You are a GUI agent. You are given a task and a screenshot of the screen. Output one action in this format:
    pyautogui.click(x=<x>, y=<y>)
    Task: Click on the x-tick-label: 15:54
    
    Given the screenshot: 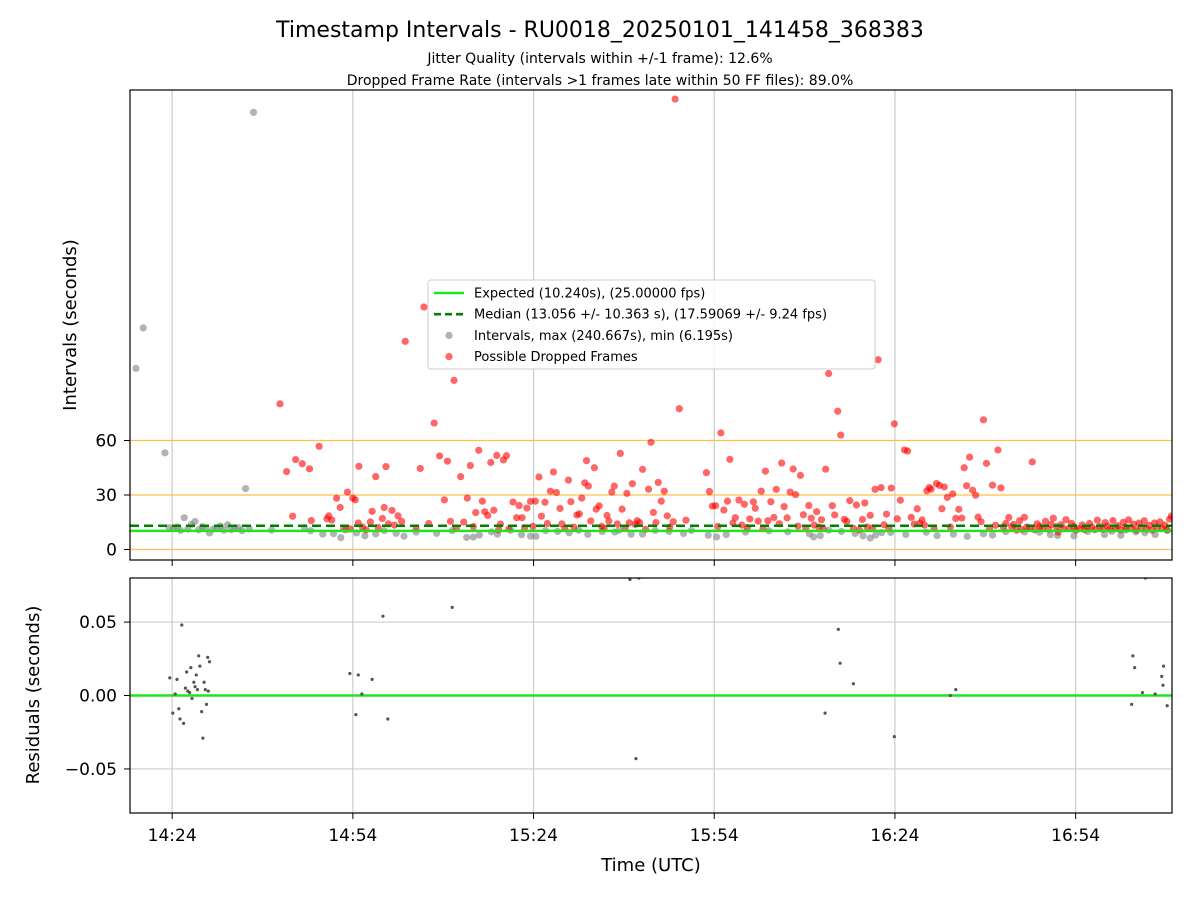 What is the action you would take?
    pyautogui.click(x=714, y=836)
    